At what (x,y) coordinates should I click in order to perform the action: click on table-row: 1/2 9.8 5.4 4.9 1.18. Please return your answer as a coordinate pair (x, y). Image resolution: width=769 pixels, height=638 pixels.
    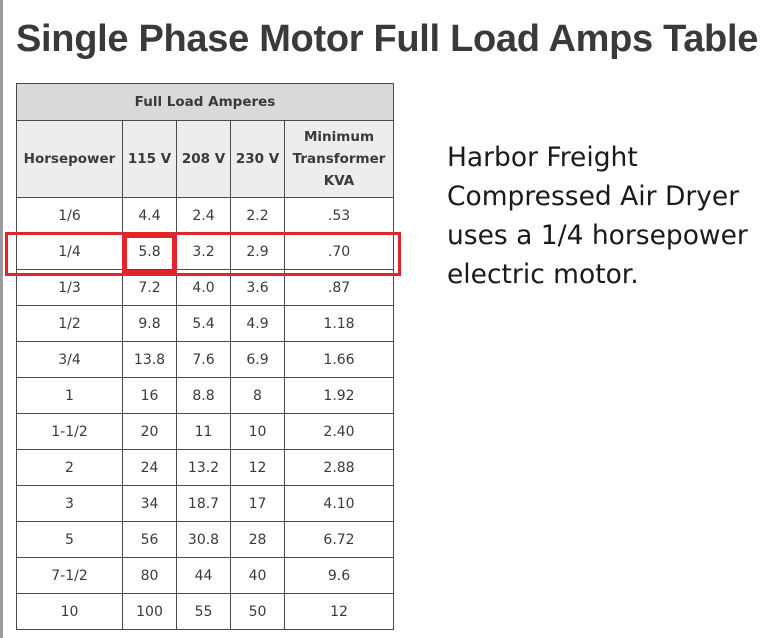
    Looking at the image, I should click on (205, 323).